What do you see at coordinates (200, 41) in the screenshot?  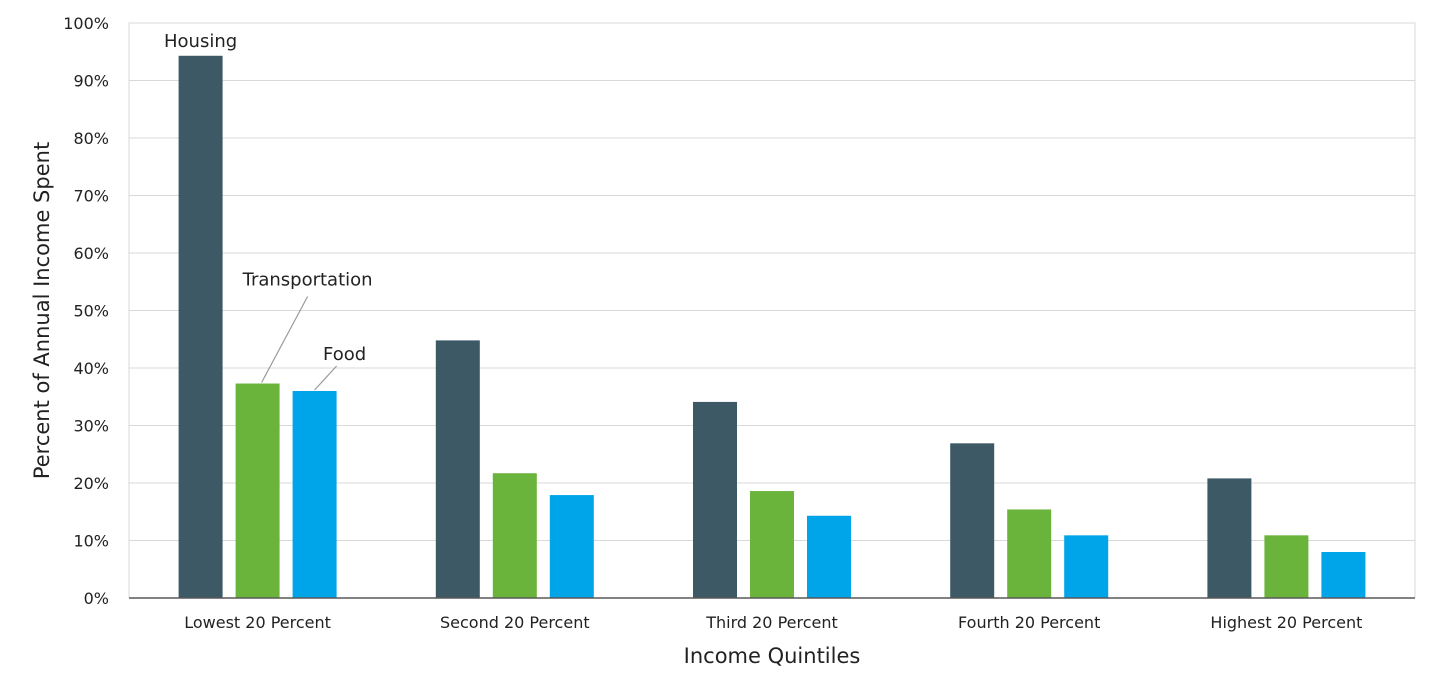 I see `series-label-housing: Housing` at bounding box center [200, 41].